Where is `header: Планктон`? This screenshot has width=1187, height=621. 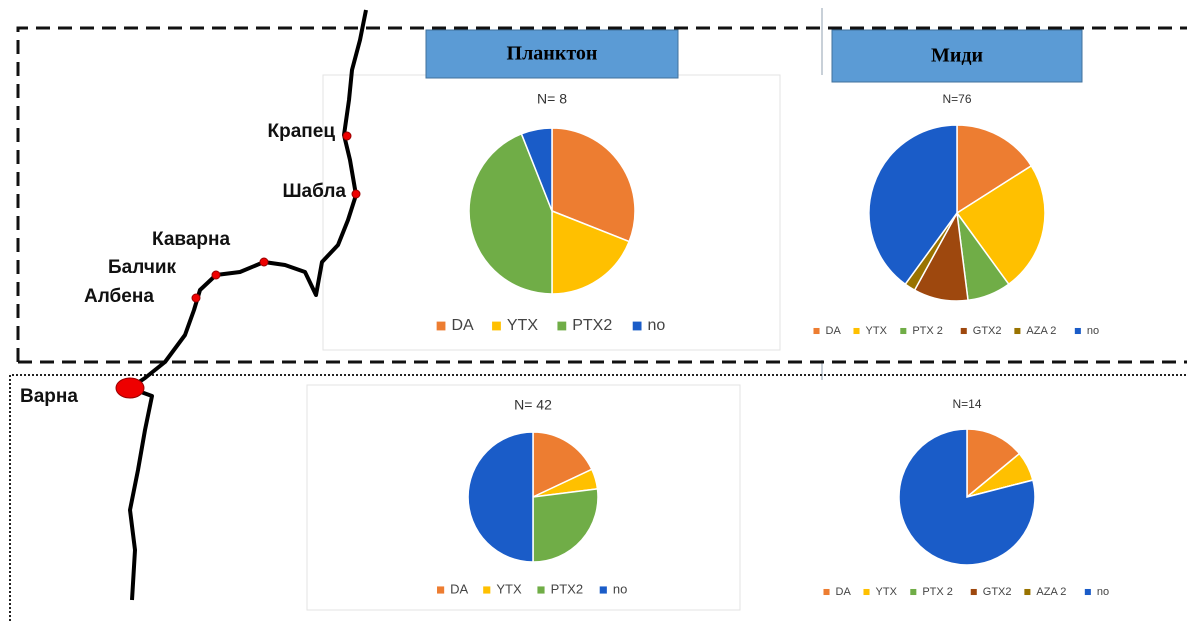 header: Планктон is located at coordinates (552, 54).